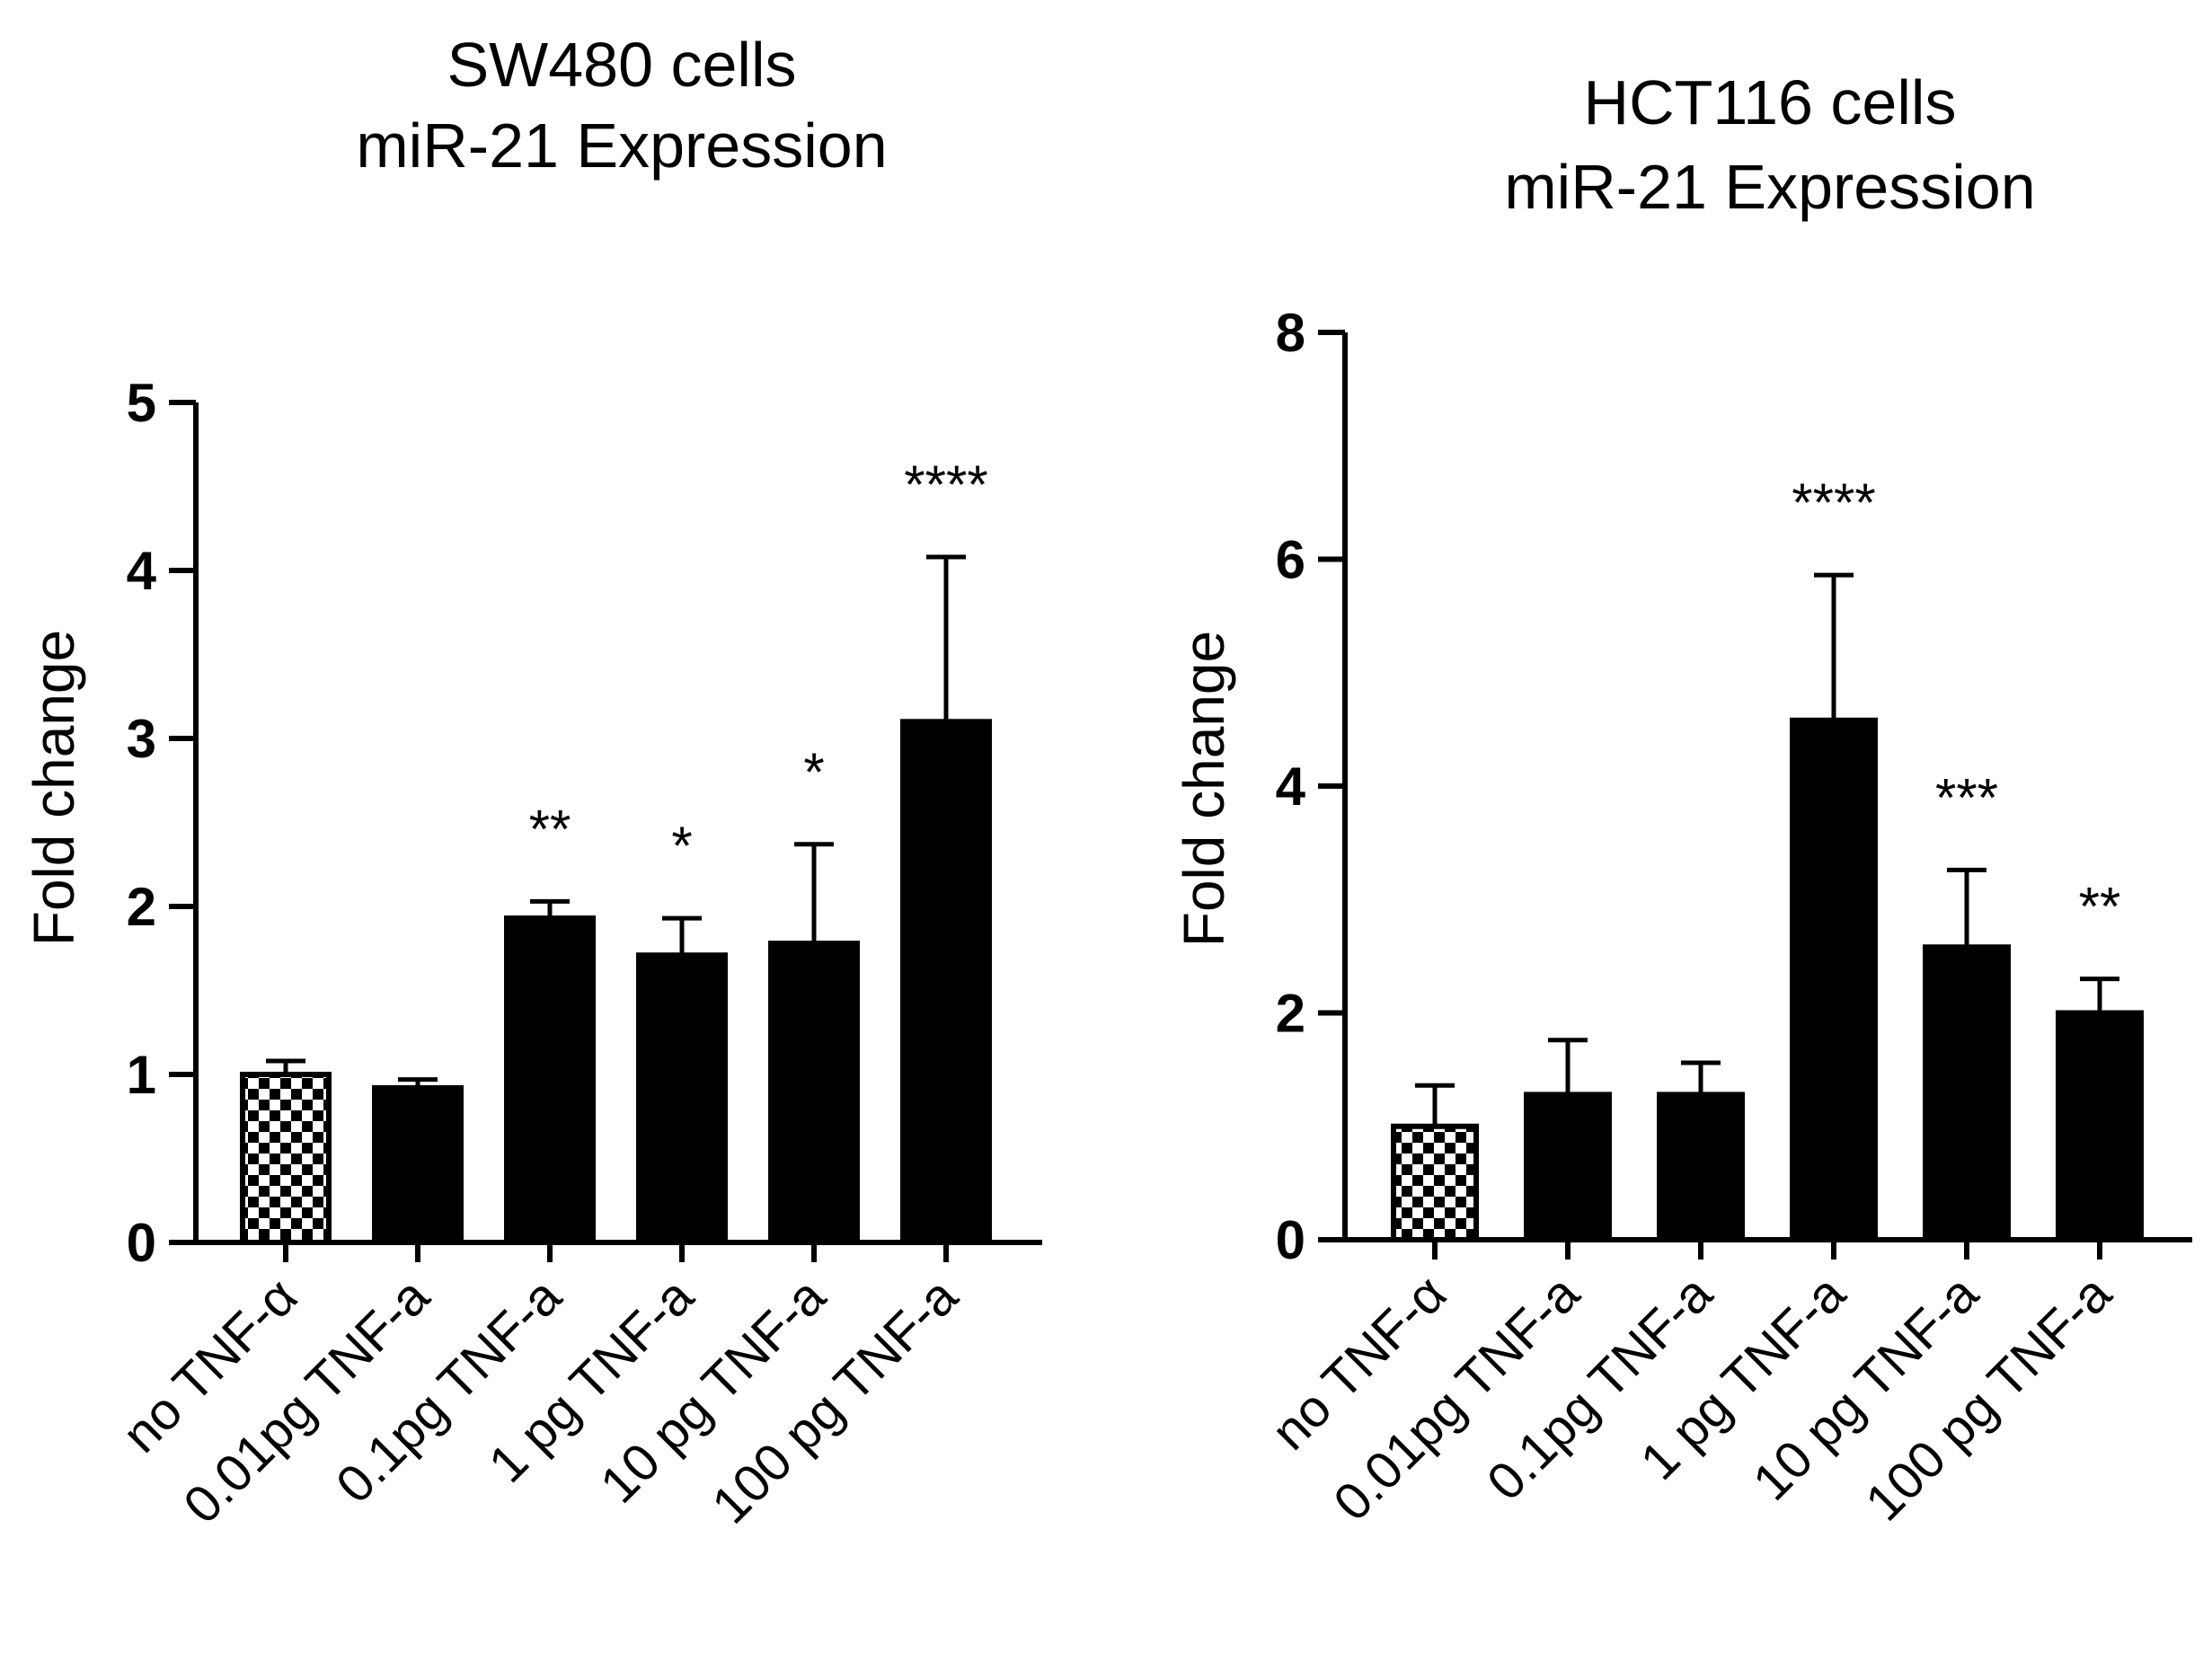 The width and height of the screenshot is (2212, 1653). Describe the element at coordinates (1290, 333) in the screenshot. I see `y-tick-label: 8` at that location.